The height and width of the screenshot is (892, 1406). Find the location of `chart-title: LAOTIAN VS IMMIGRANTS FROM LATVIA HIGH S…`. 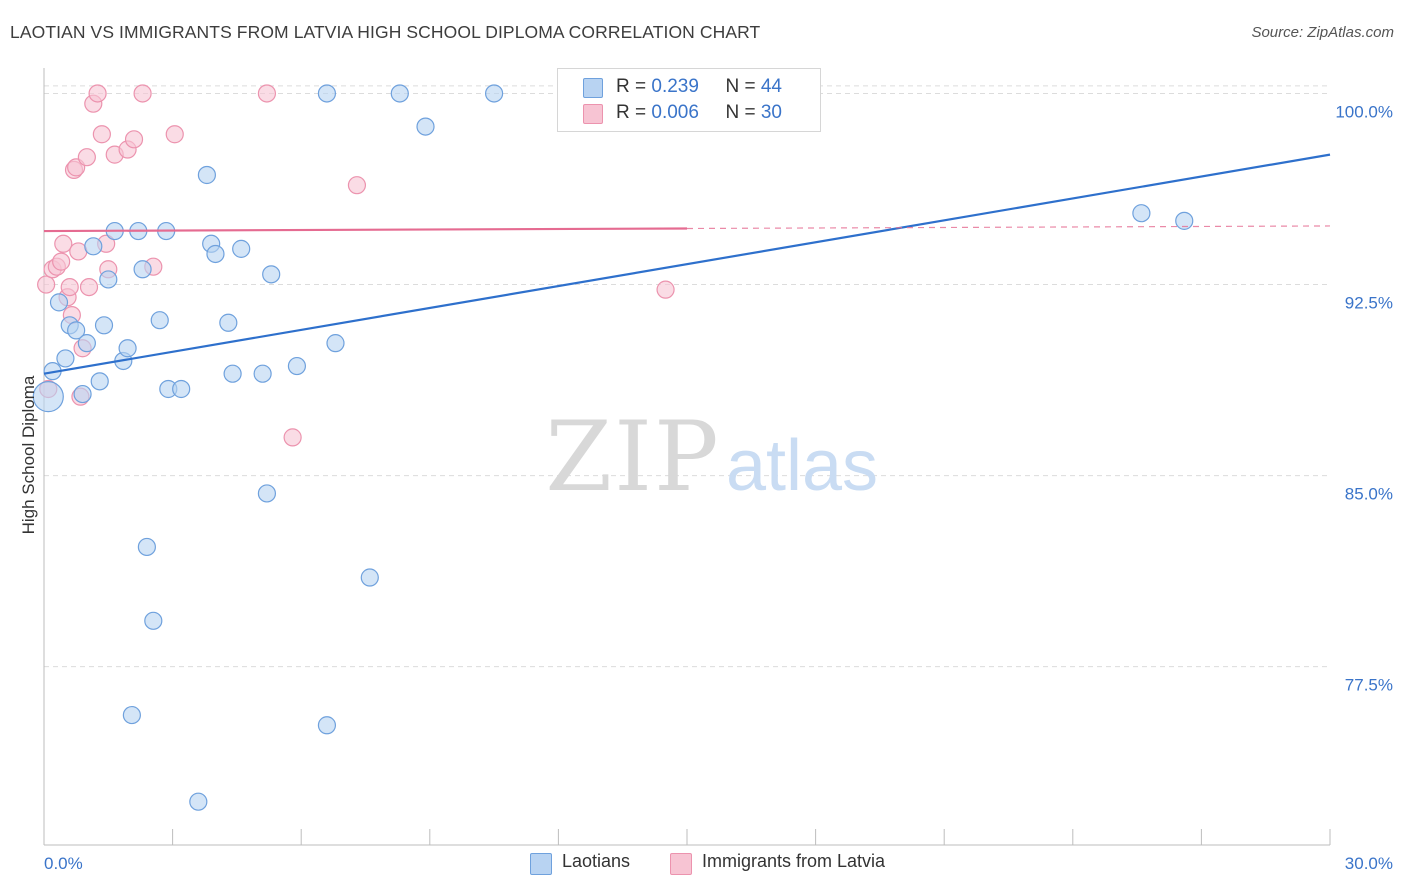

chart-title: LAOTIAN VS IMMIGRANTS FROM LATVIA HIGH S… is located at coordinates (385, 32).